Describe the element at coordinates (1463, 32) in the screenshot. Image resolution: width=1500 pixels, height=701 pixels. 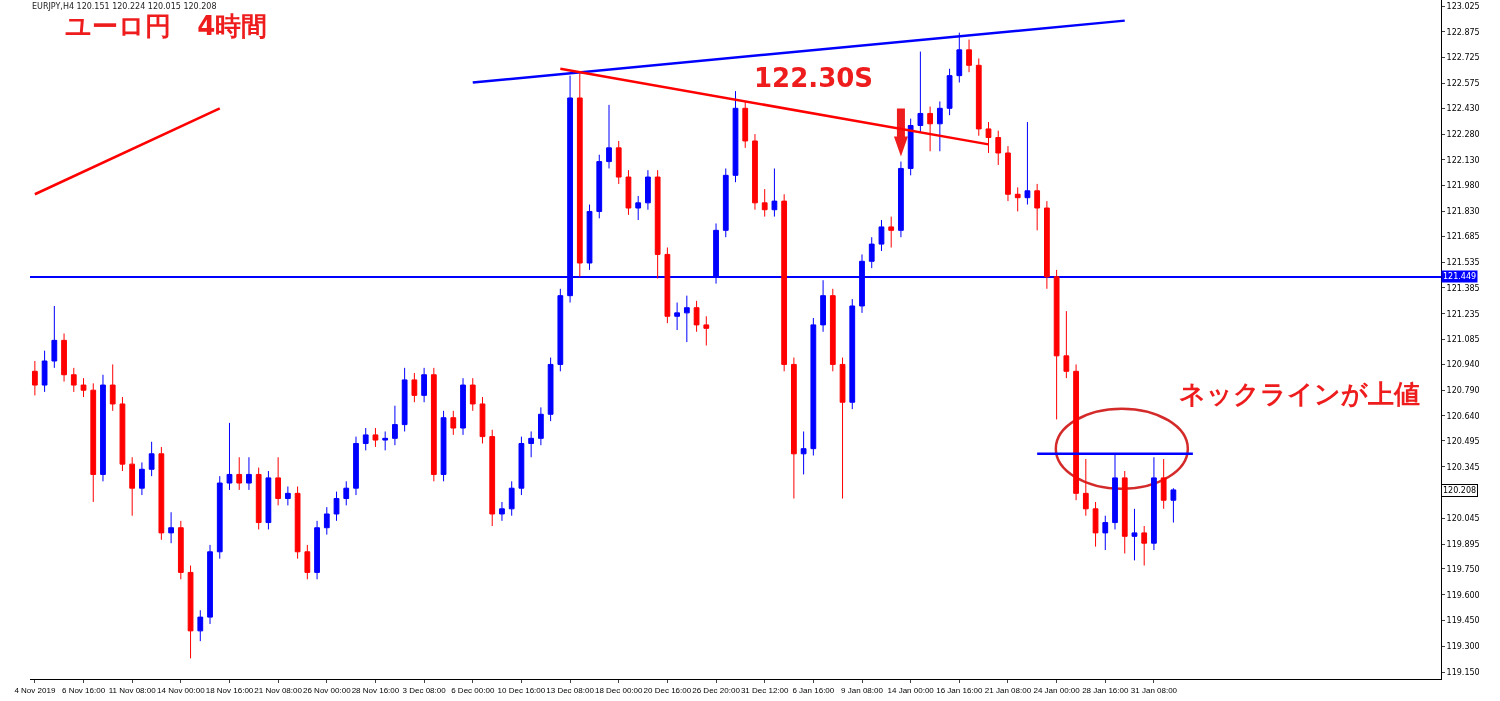
I see `y-tick-label: 122.875` at that location.